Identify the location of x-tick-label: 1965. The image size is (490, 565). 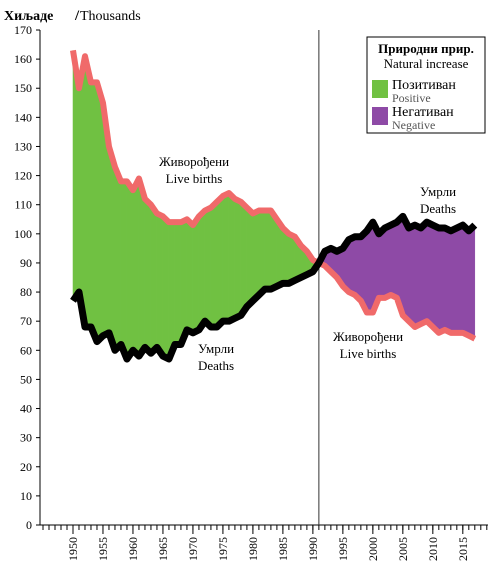
(163, 549).